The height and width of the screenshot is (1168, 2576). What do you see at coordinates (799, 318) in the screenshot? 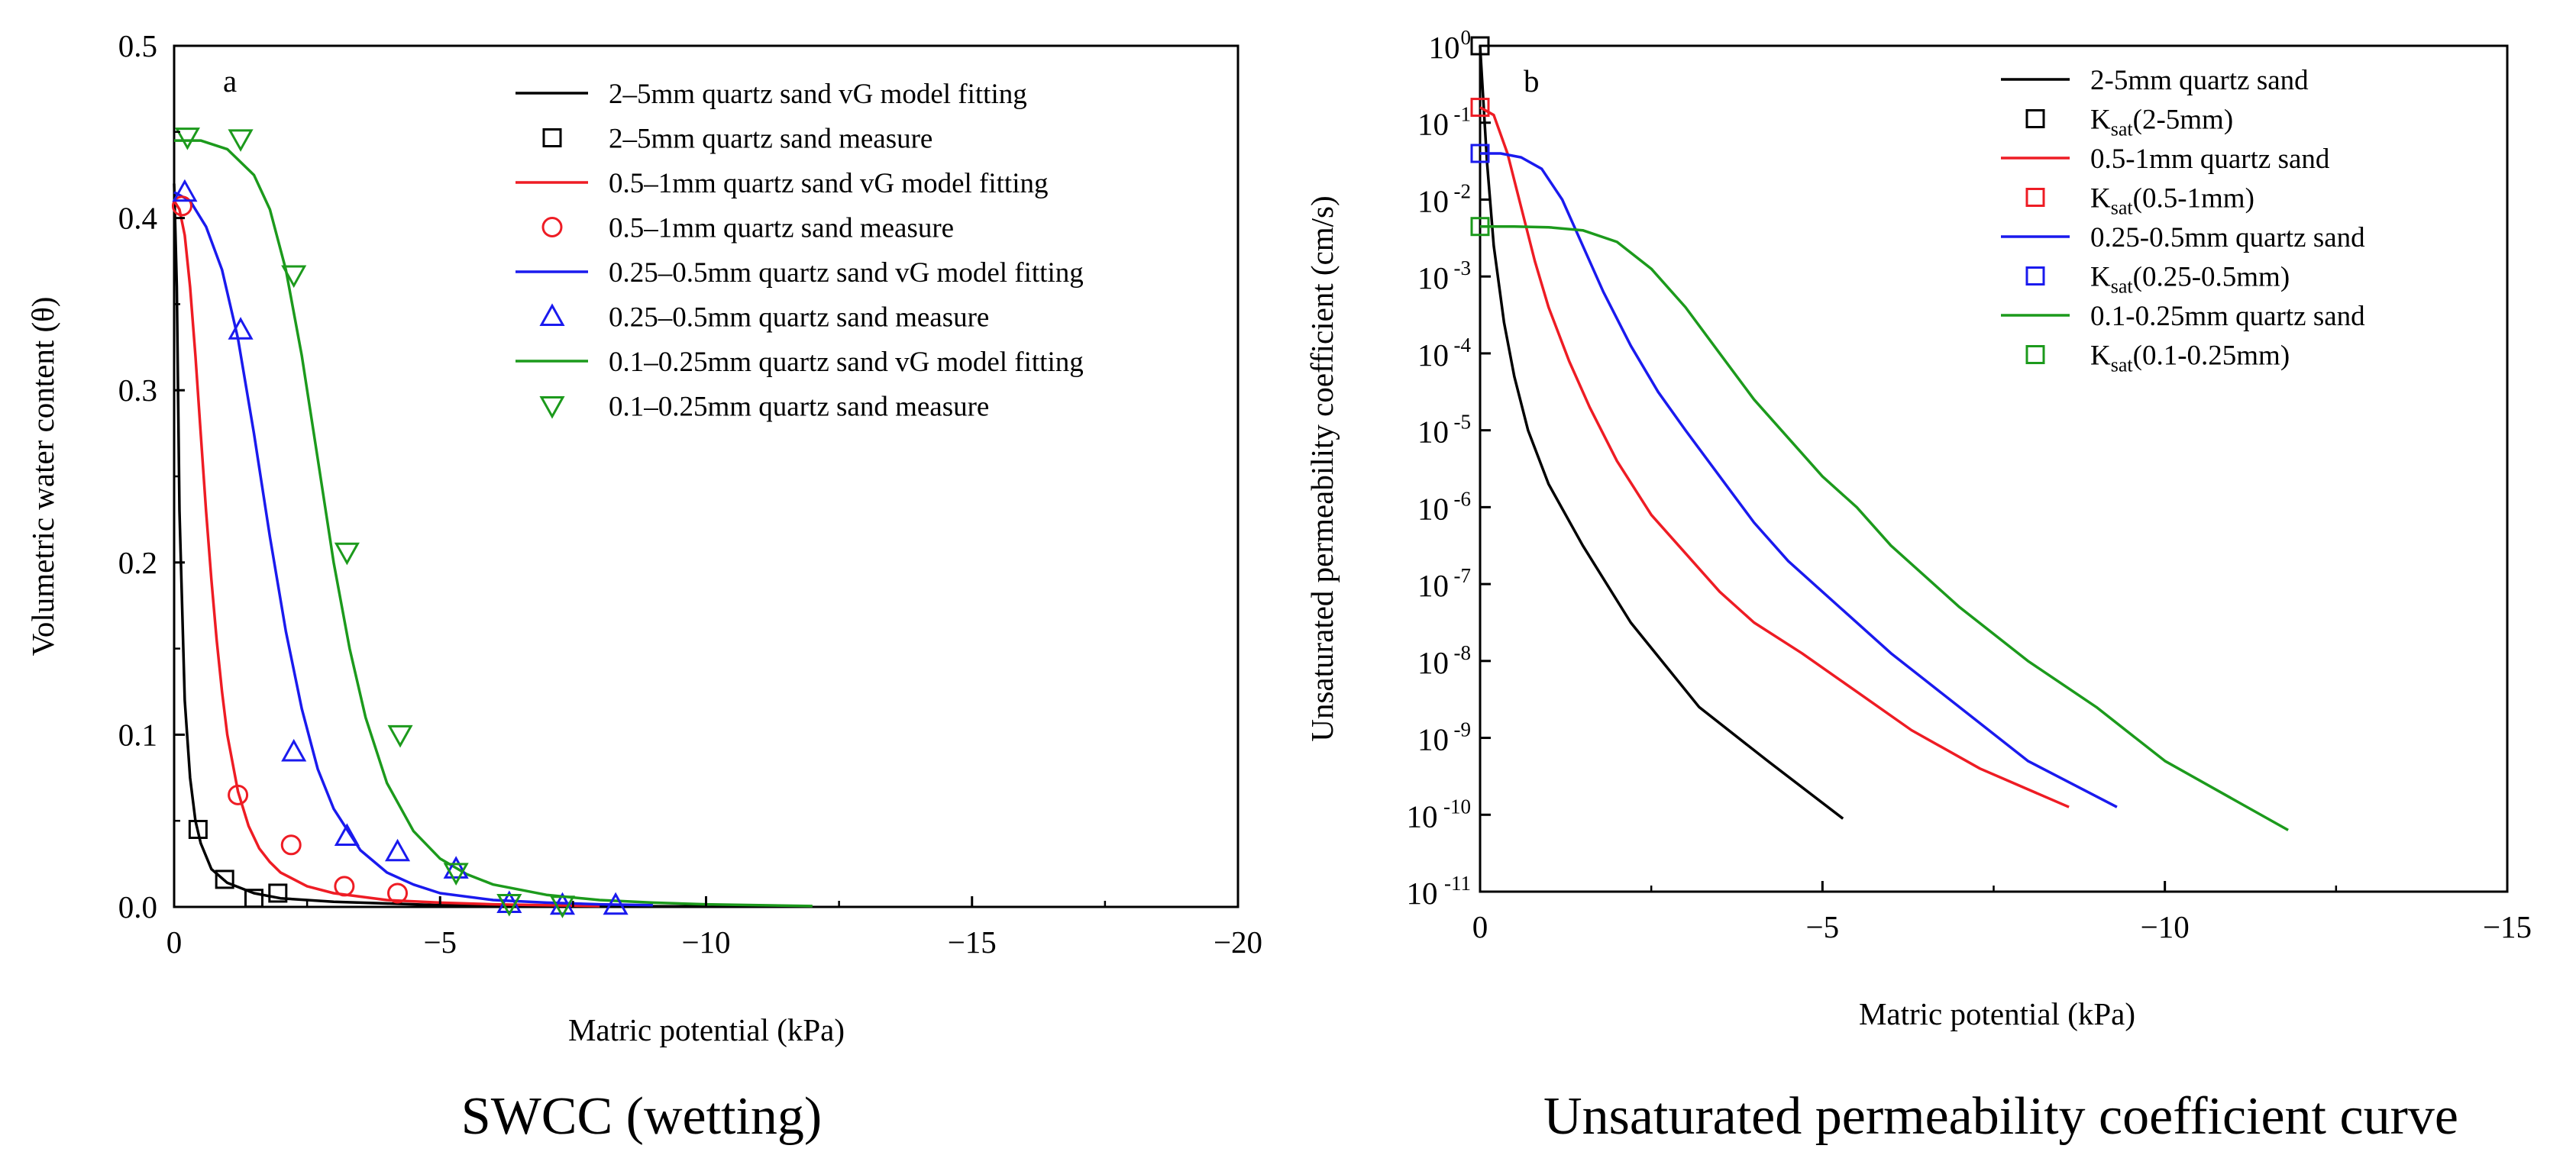
I see `a-legend-label: 0.25–0.5mm quartz sand measure` at bounding box center [799, 318].